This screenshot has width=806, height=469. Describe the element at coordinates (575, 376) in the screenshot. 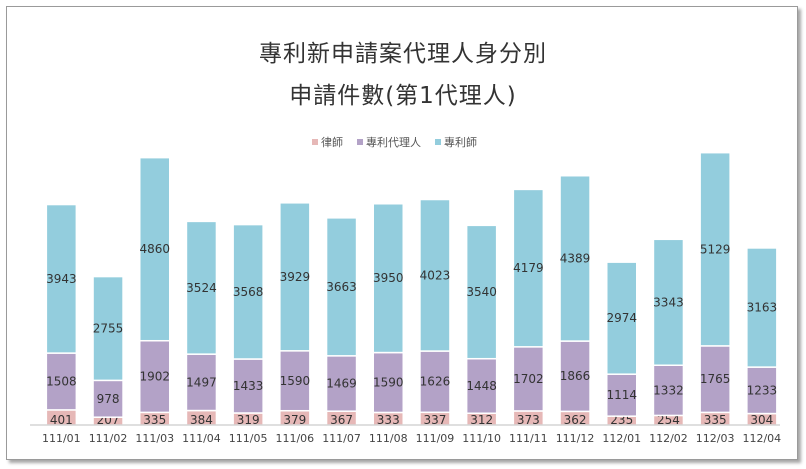

I see `data-label-111/12-s1: 1866` at that location.